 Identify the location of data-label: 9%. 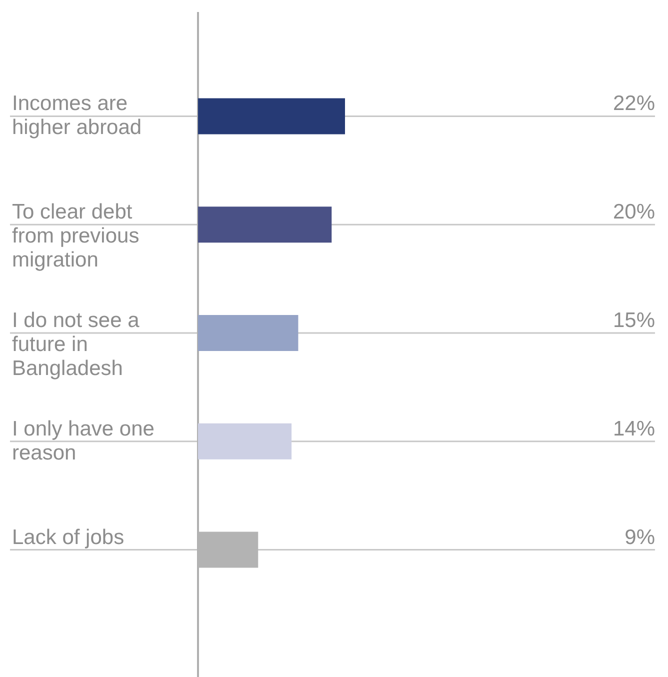
(639, 537).